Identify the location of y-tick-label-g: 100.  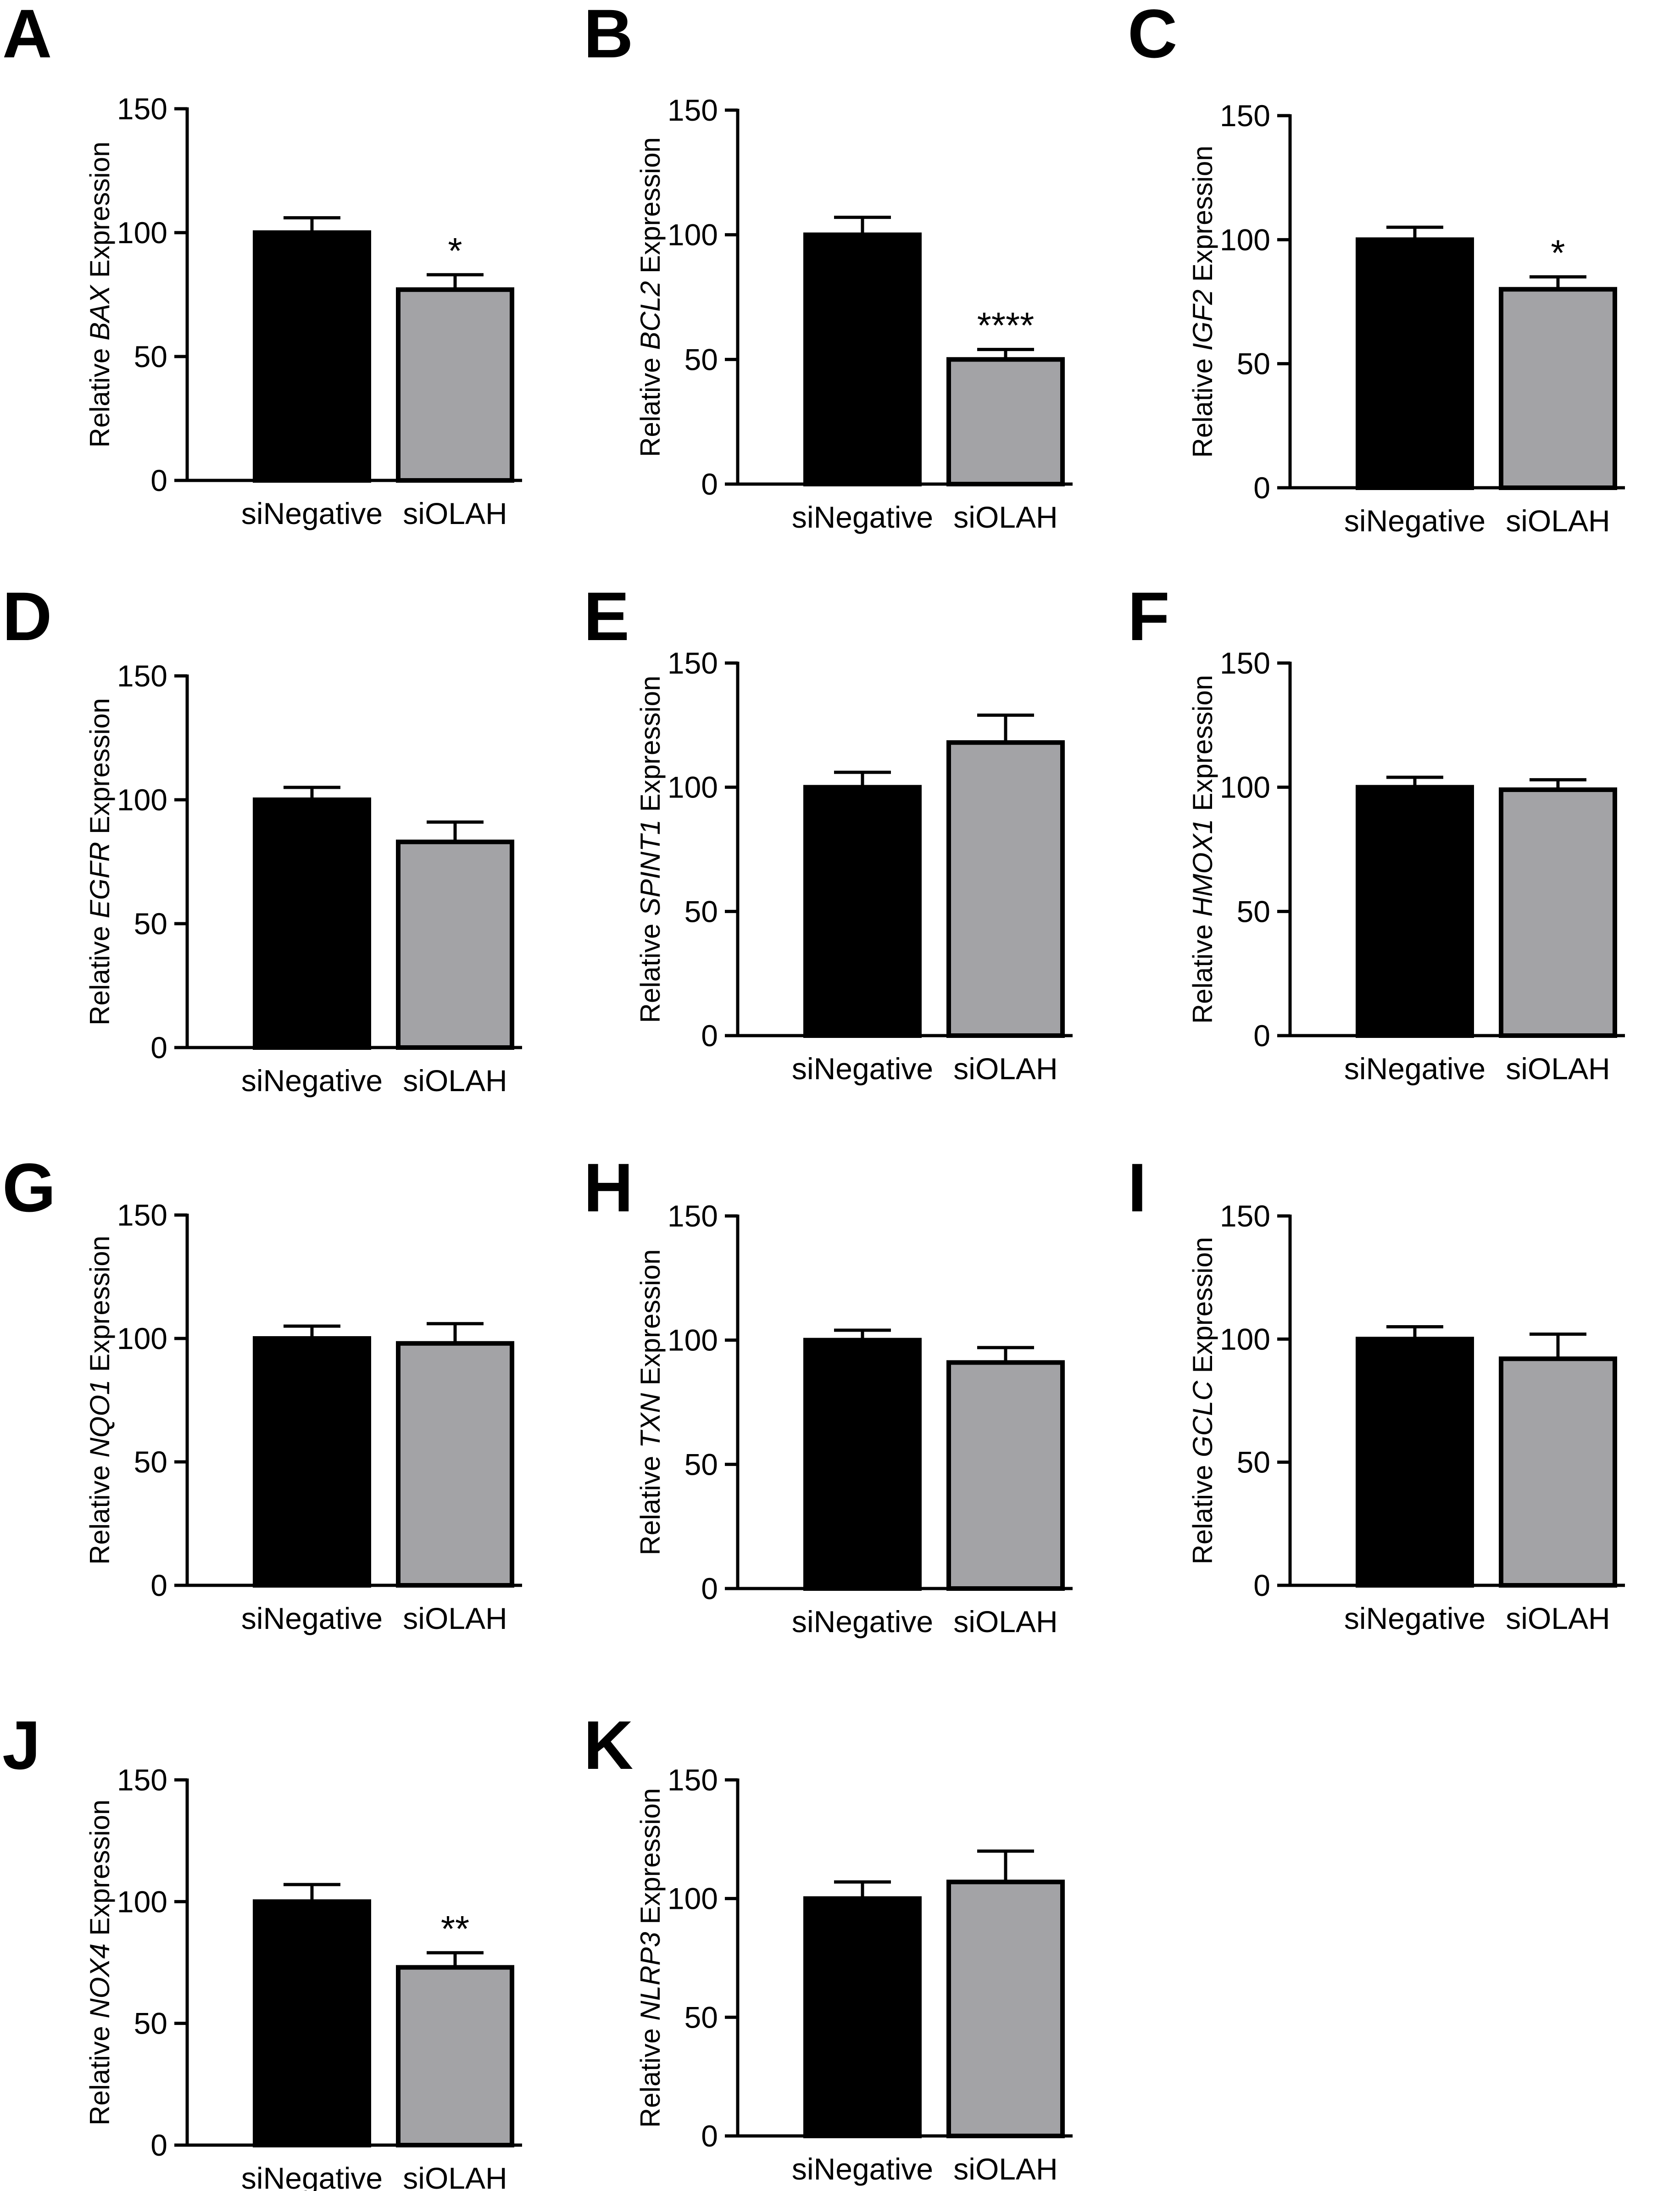
(142, 1338).